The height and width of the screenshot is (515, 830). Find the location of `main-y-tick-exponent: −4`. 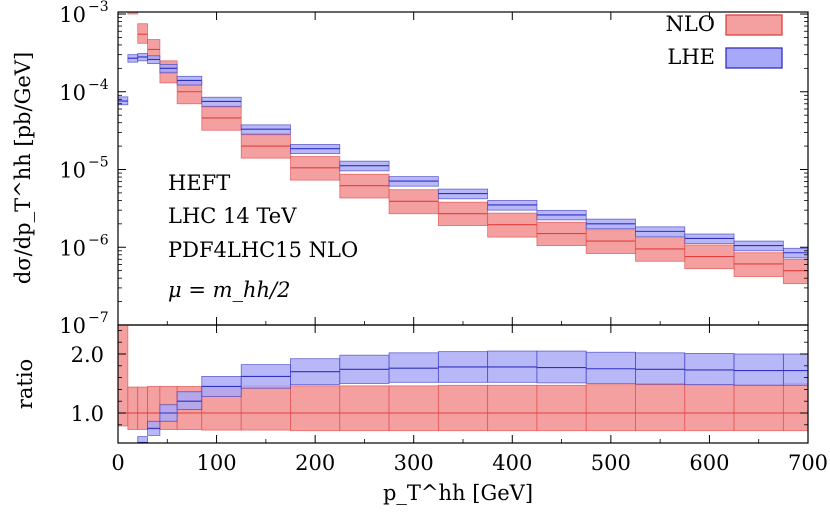

main-y-tick-exponent: −4 is located at coordinates (98, 85).